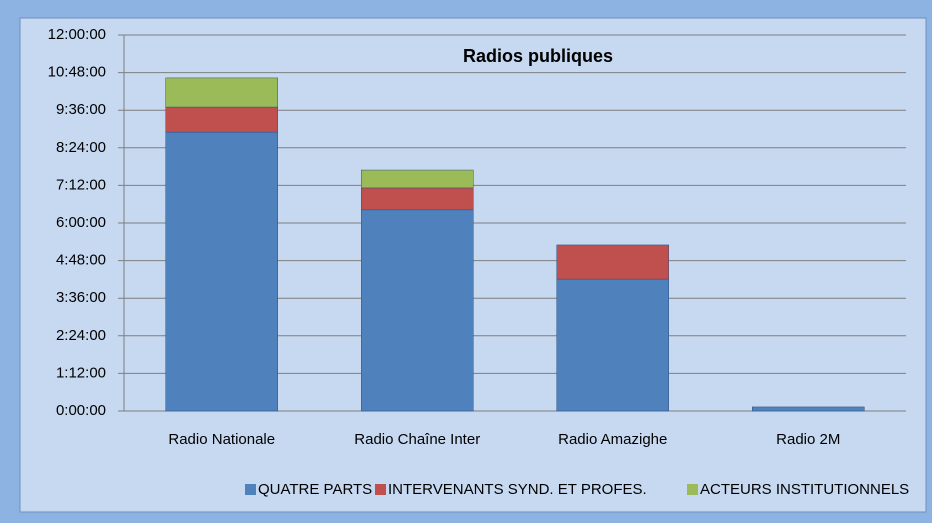  What do you see at coordinates (77, 34) in the screenshot?
I see `y-tick-label: 12:00:00` at bounding box center [77, 34].